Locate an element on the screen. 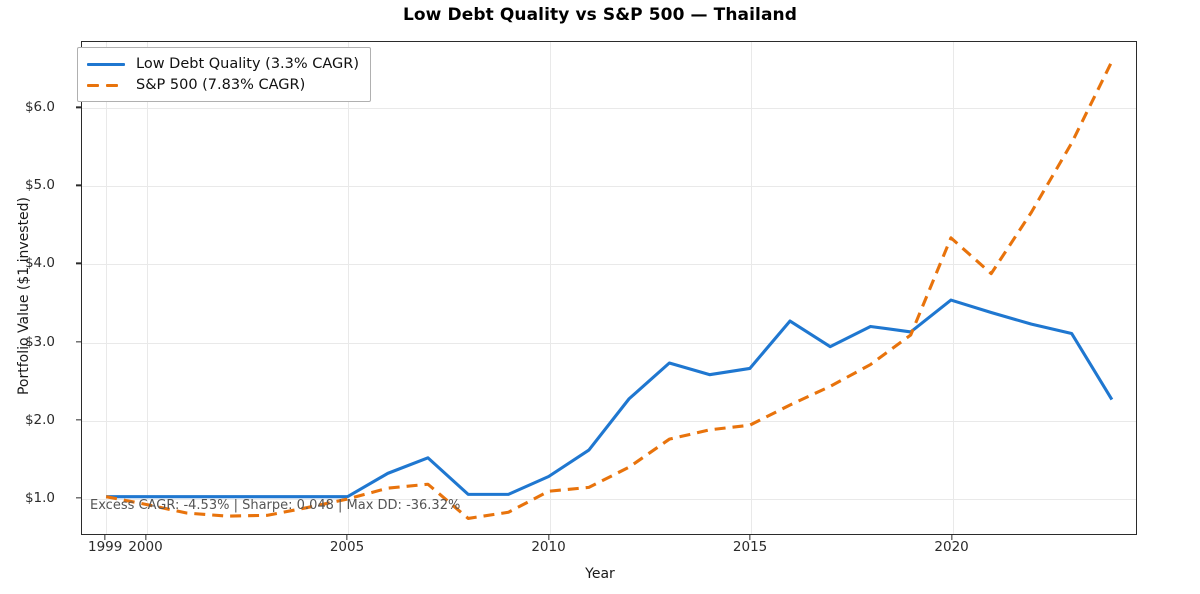 The height and width of the screenshot is (594, 1200). chart-title: Low Debt Quality vs S&P 500 — Thailand is located at coordinates (600, 15).